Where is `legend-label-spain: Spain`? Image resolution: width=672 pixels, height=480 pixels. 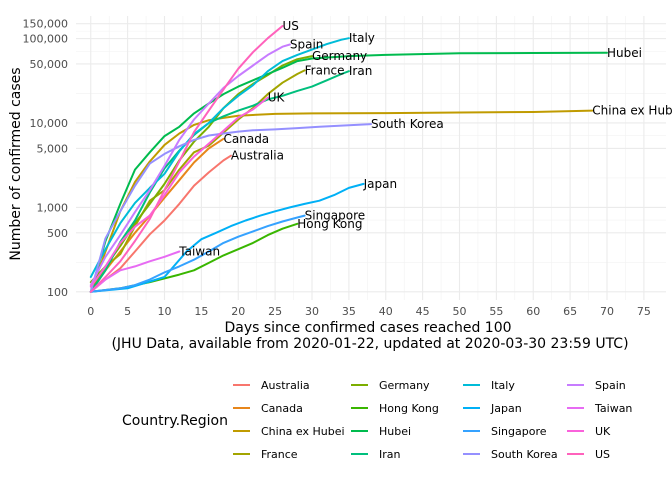 legend-label-spain: Spain is located at coordinates (610, 385).